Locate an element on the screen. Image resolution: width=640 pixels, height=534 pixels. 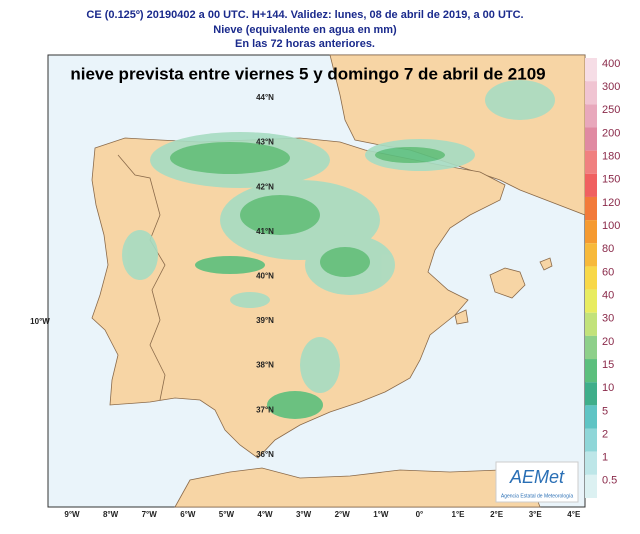
legend-label: 0.5 is located at coordinates (609, 481).